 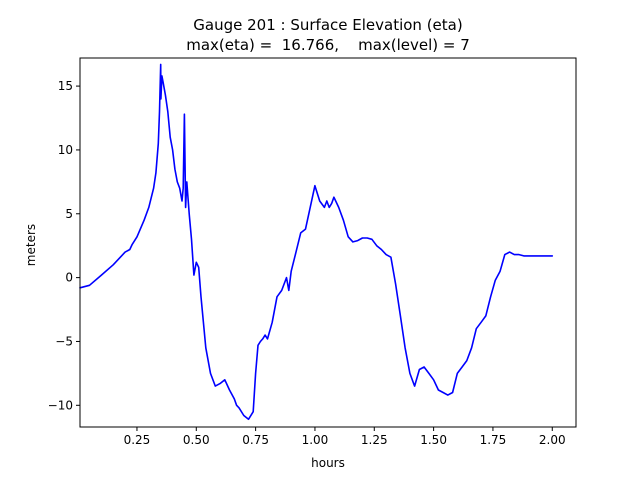 I want to click on chart-title: Gauge 201 : Surface Elevation (eta), so click(x=327, y=25).